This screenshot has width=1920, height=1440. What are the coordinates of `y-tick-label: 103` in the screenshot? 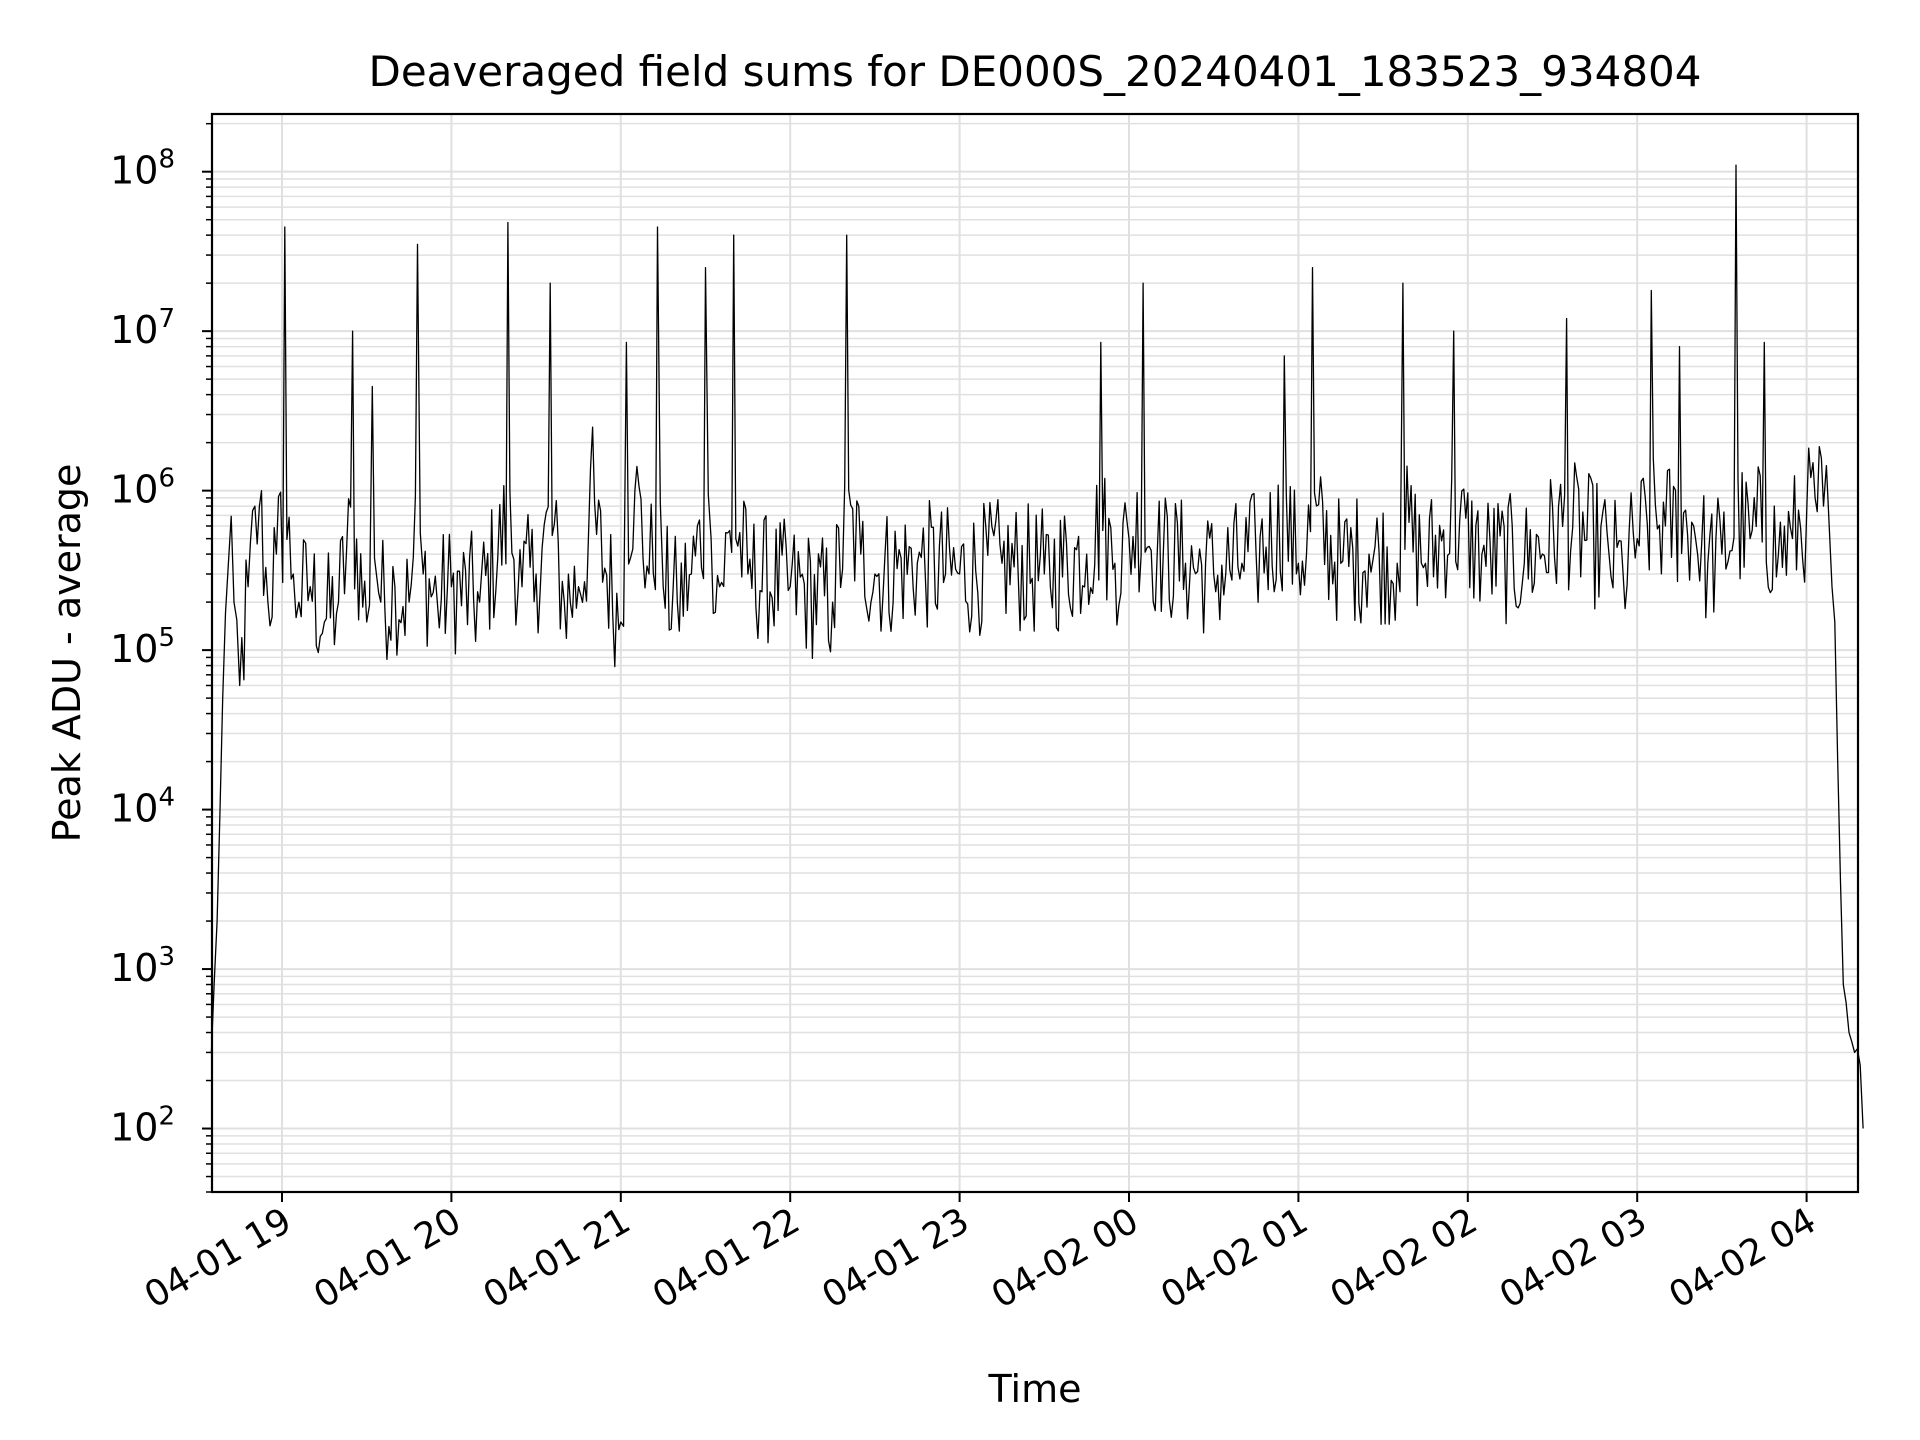 It's located at (142, 966).